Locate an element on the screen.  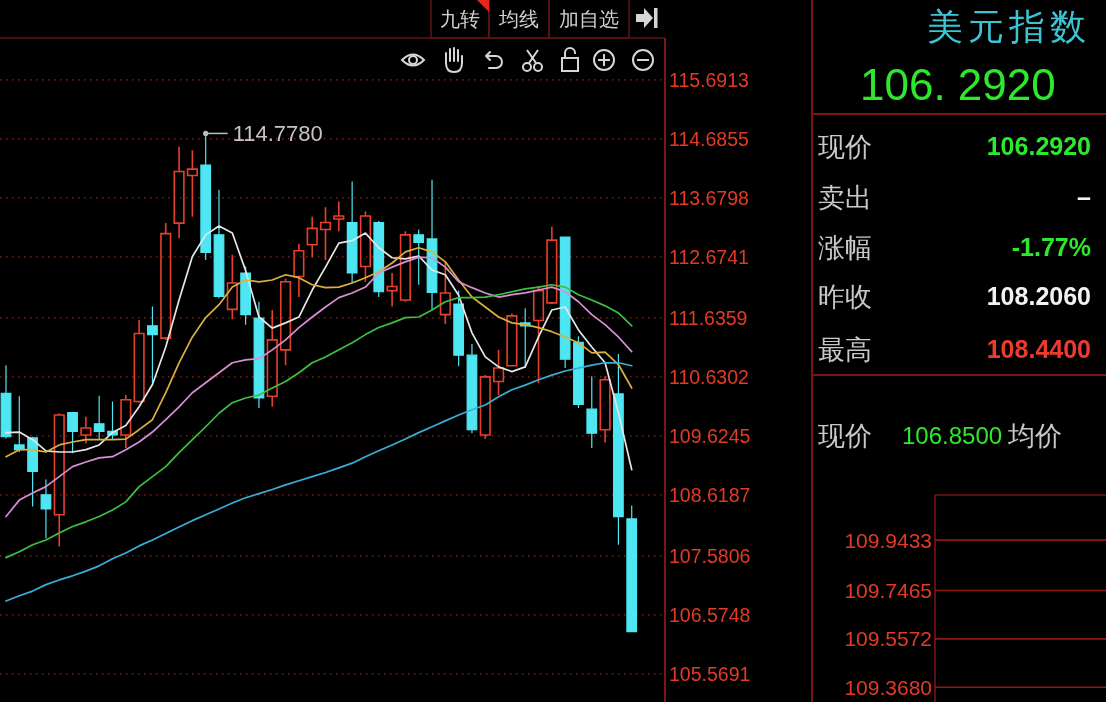
y-tick-label: 109.3680 is located at coordinates (888, 687).